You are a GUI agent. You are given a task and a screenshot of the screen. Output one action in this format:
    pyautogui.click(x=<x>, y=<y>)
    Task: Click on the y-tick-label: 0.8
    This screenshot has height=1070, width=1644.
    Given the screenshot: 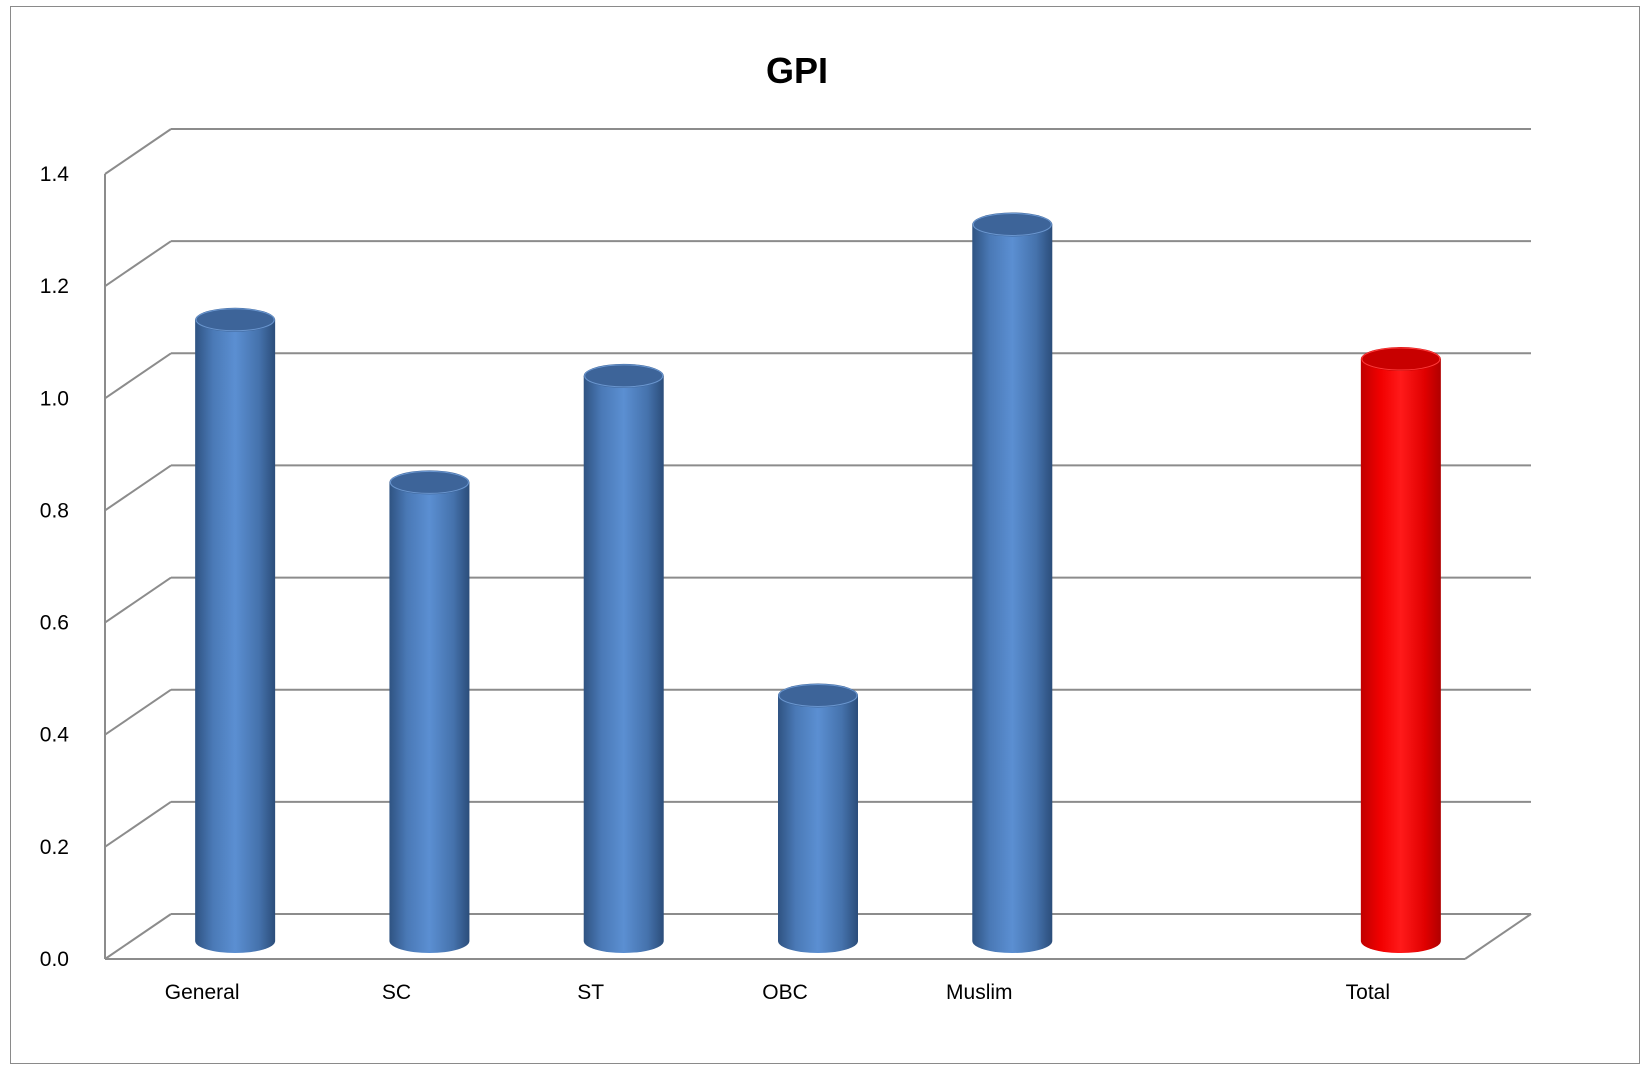 What is the action you would take?
    pyautogui.click(x=54, y=510)
    